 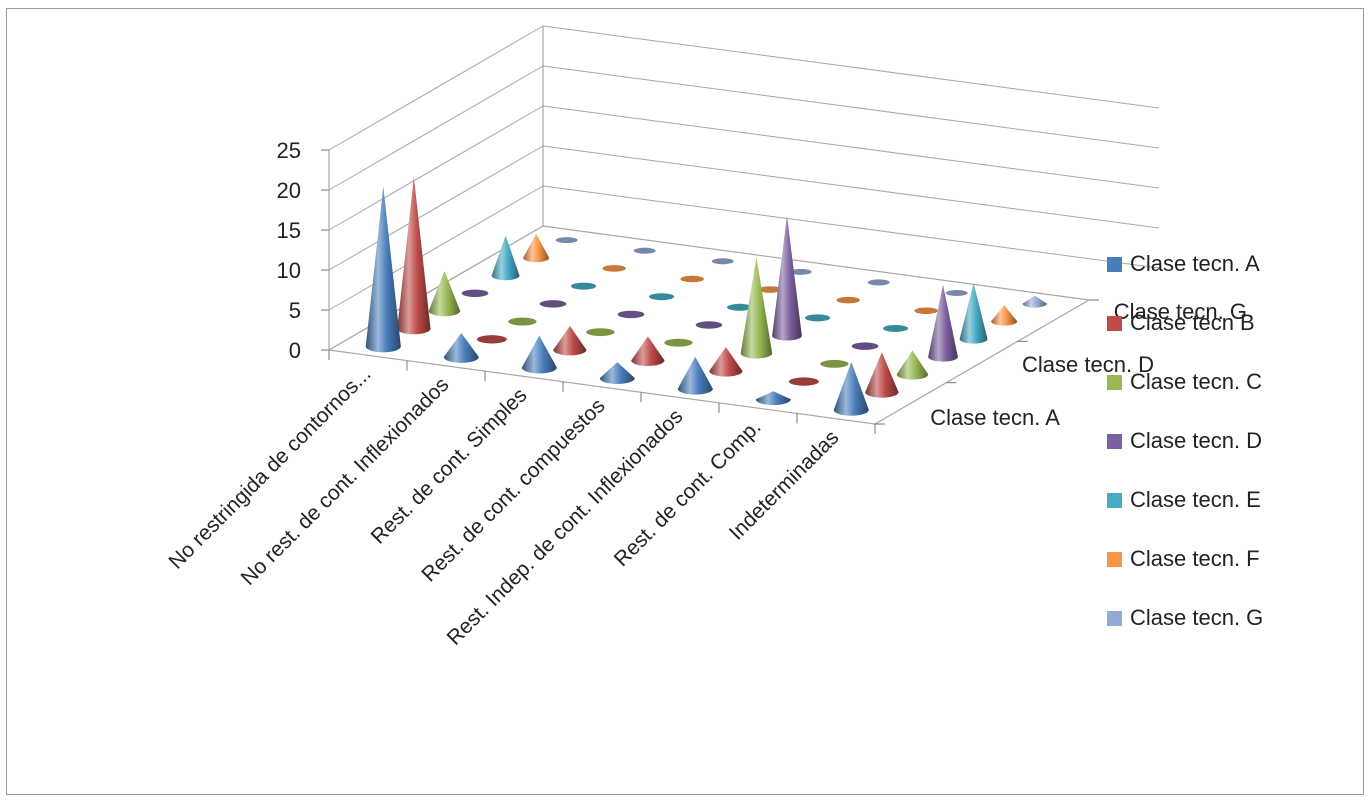 I want to click on category-label: Rest. de cont. Comp., so click(x=688, y=493).